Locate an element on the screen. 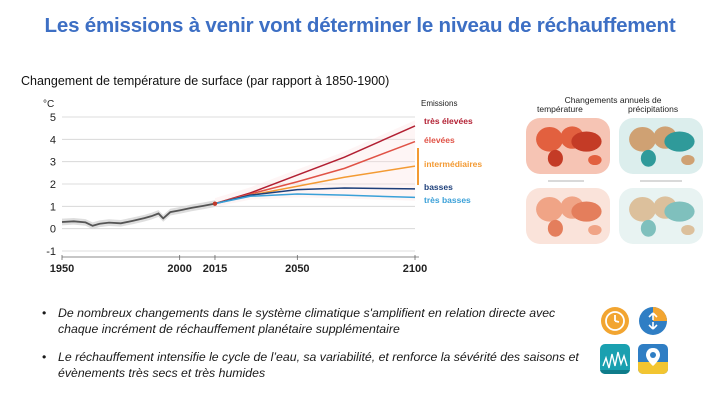  x-tick-label: 2000 is located at coordinates (179, 269).